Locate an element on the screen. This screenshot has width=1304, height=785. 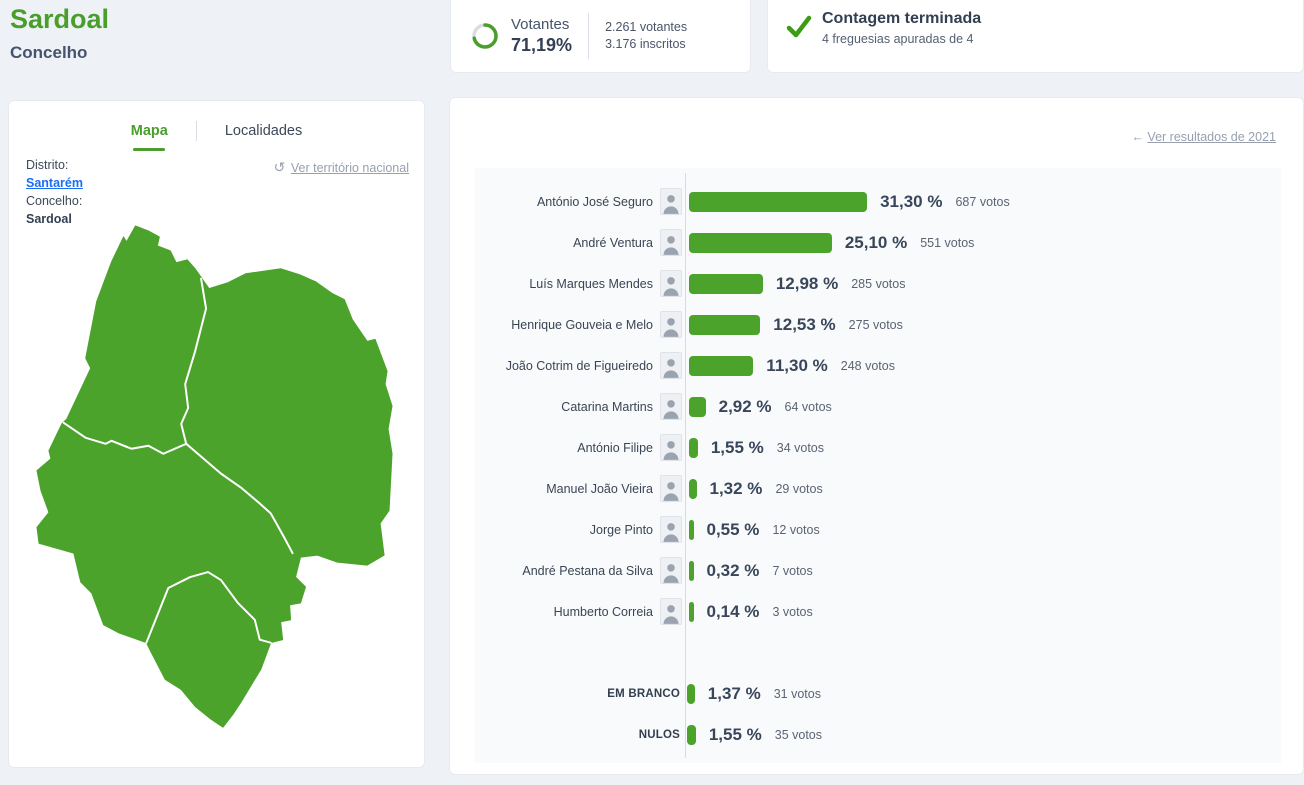
result-percent: 1,37 % is located at coordinates (734, 693).